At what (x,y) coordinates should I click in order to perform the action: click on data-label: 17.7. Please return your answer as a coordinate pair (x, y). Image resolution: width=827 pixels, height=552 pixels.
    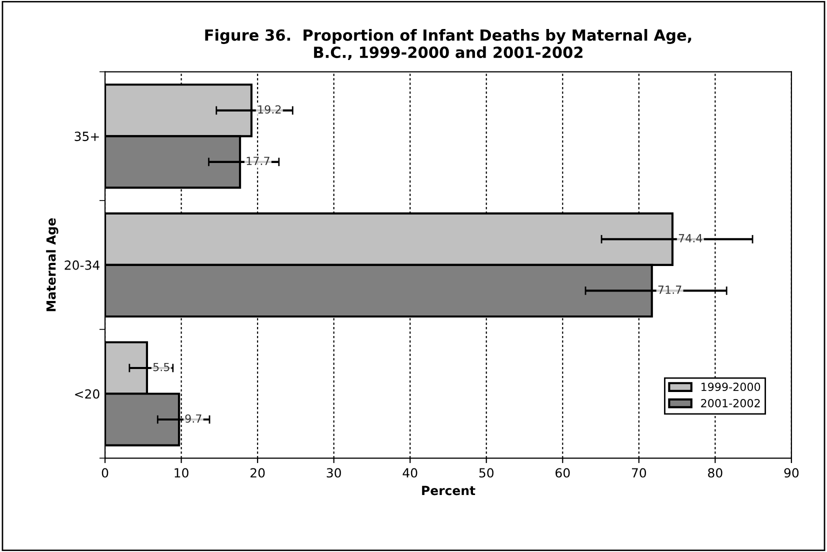
    Looking at the image, I should click on (258, 160).